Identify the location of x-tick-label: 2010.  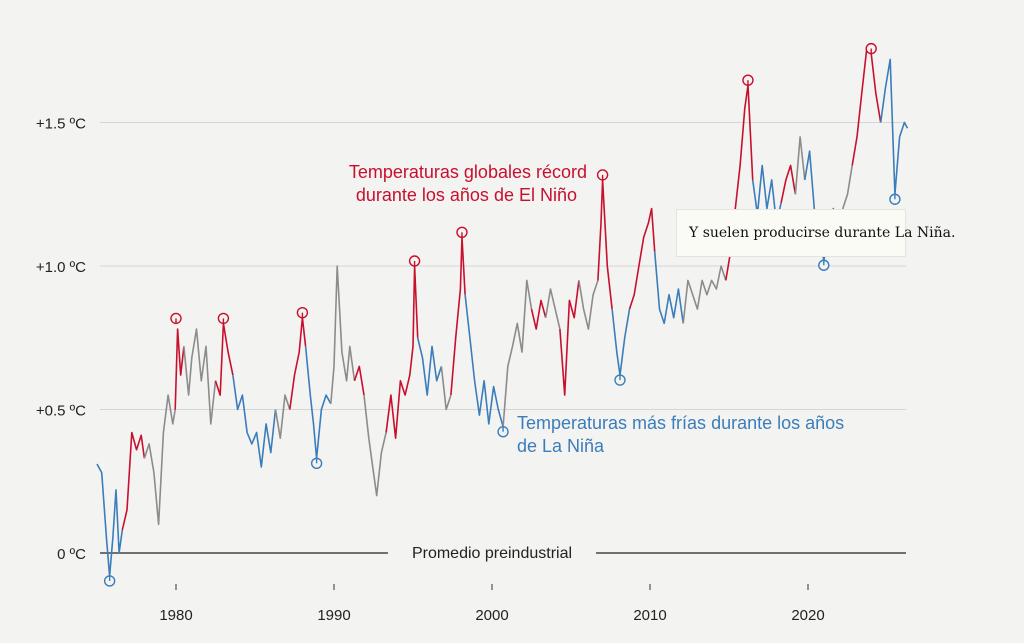
(649, 615).